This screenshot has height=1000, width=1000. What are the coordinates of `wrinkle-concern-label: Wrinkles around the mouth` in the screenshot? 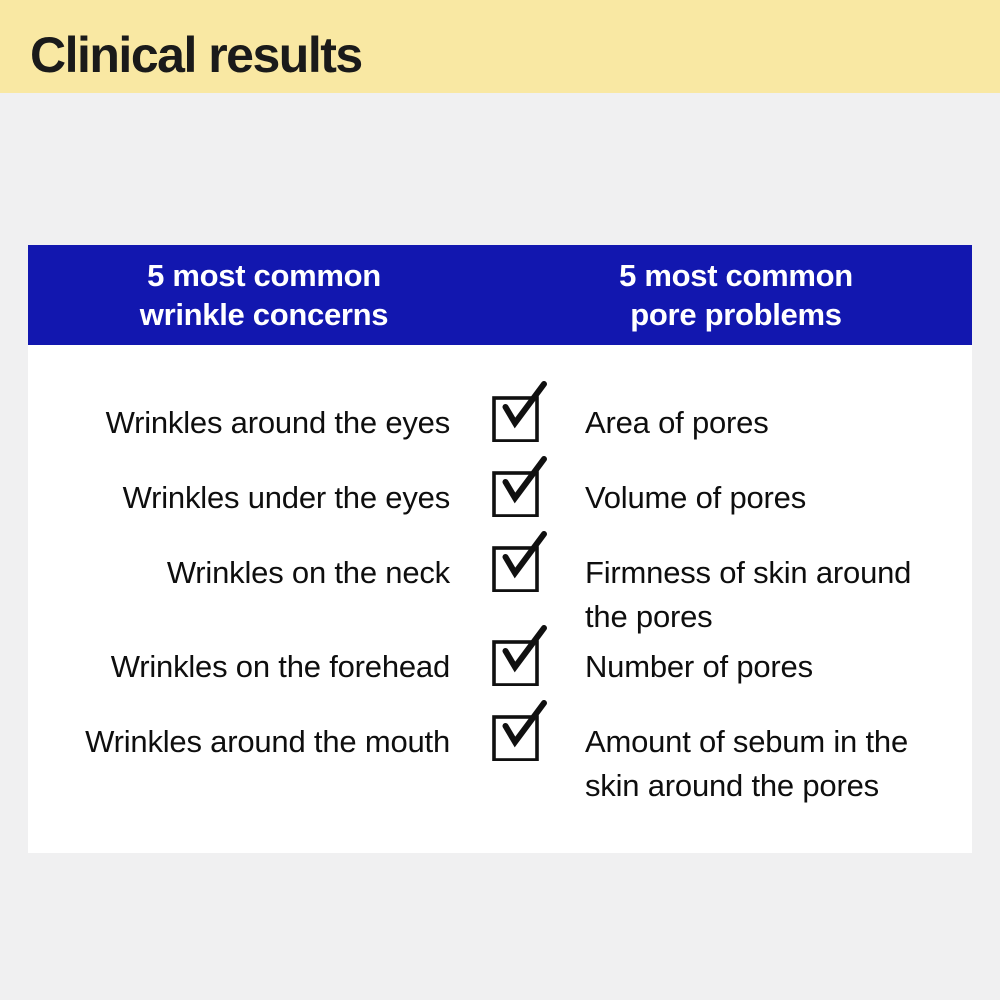 It's located at (267, 741).